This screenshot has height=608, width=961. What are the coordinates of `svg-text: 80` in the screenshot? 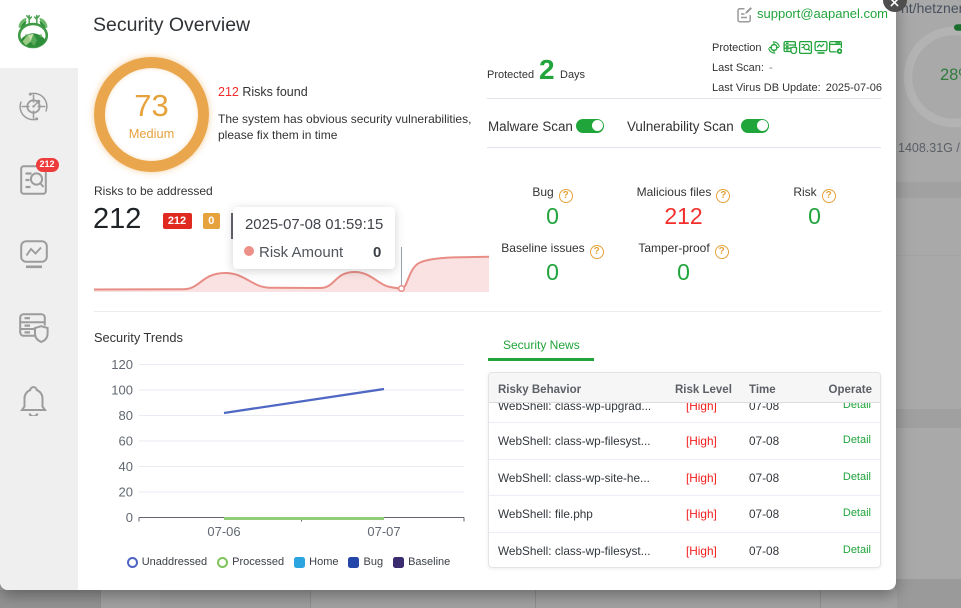 It's located at (126, 415).